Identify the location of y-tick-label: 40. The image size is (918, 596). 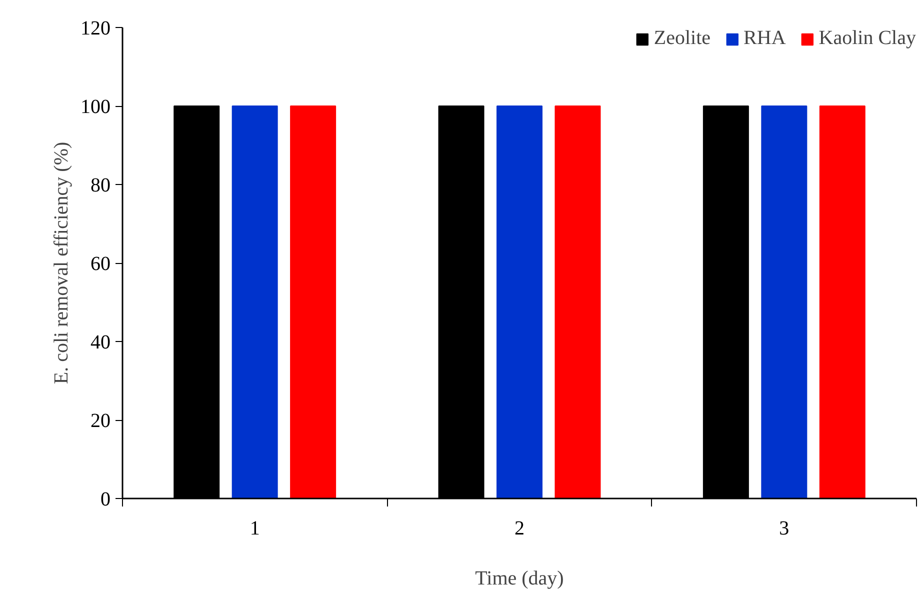
(100, 343).